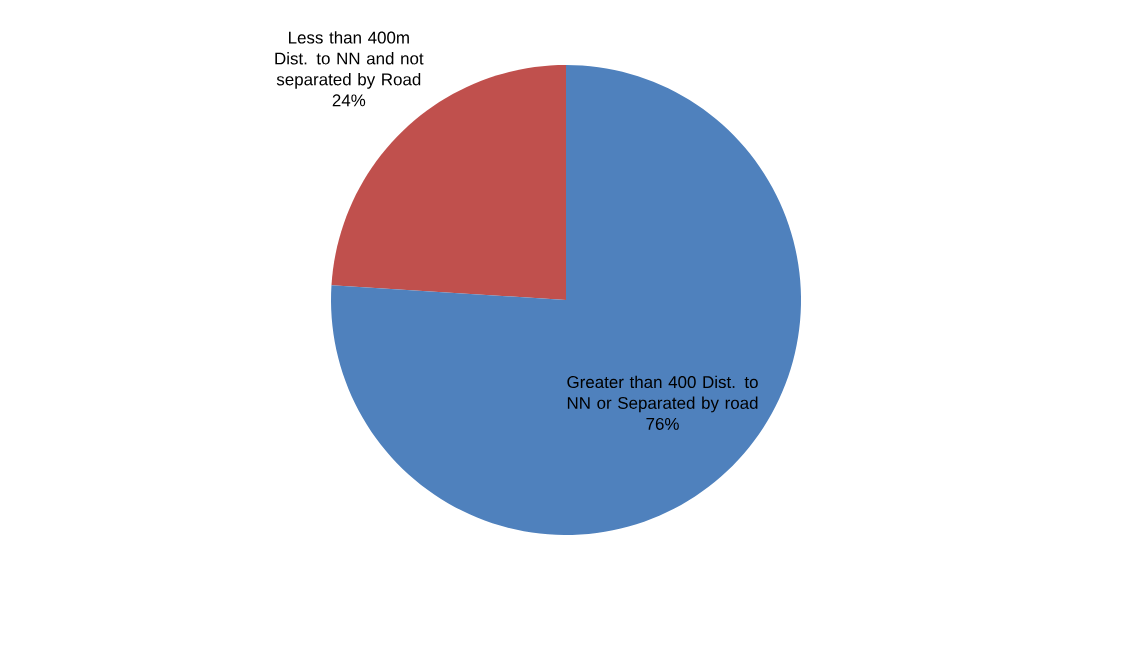 The height and width of the screenshot is (649, 1122). Describe the element at coordinates (349, 100) in the screenshot. I see `data-label: 24%` at that location.